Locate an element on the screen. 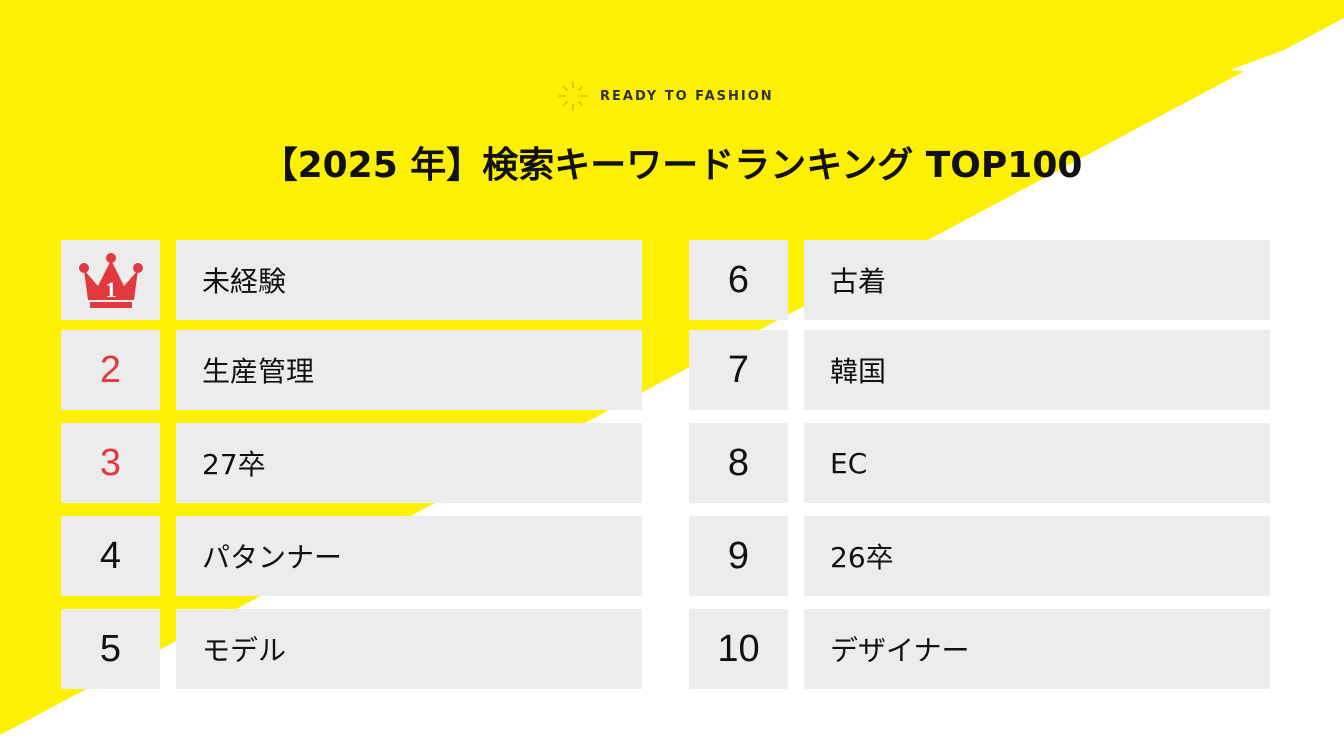 This screenshot has width=1344, height=756. sparkle-icon is located at coordinates (573, 96).